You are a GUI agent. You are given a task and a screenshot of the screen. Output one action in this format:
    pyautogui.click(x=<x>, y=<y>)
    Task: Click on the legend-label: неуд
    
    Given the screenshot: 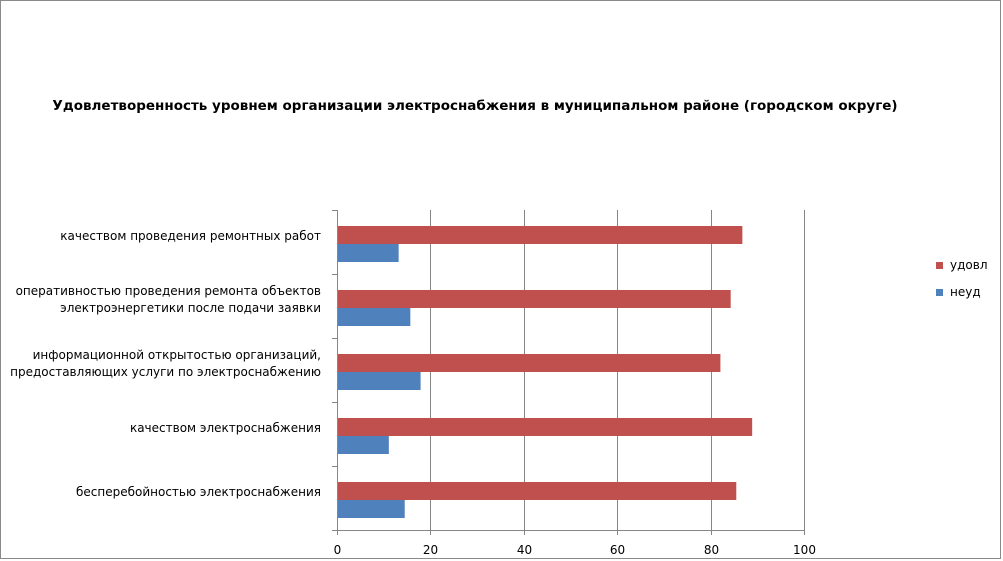 What is the action you would take?
    pyautogui.click(x=965, y=292)
    